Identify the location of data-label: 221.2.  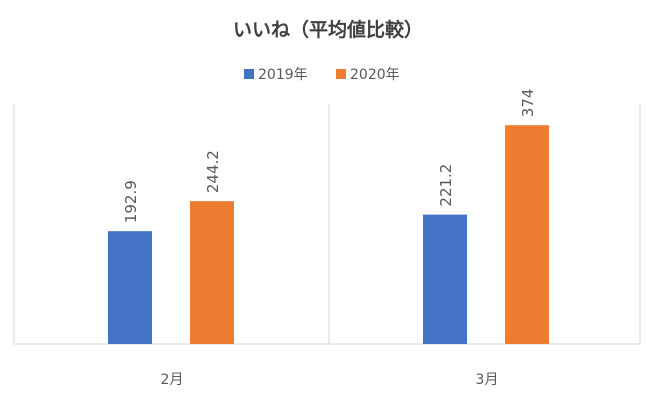
(446, 185).